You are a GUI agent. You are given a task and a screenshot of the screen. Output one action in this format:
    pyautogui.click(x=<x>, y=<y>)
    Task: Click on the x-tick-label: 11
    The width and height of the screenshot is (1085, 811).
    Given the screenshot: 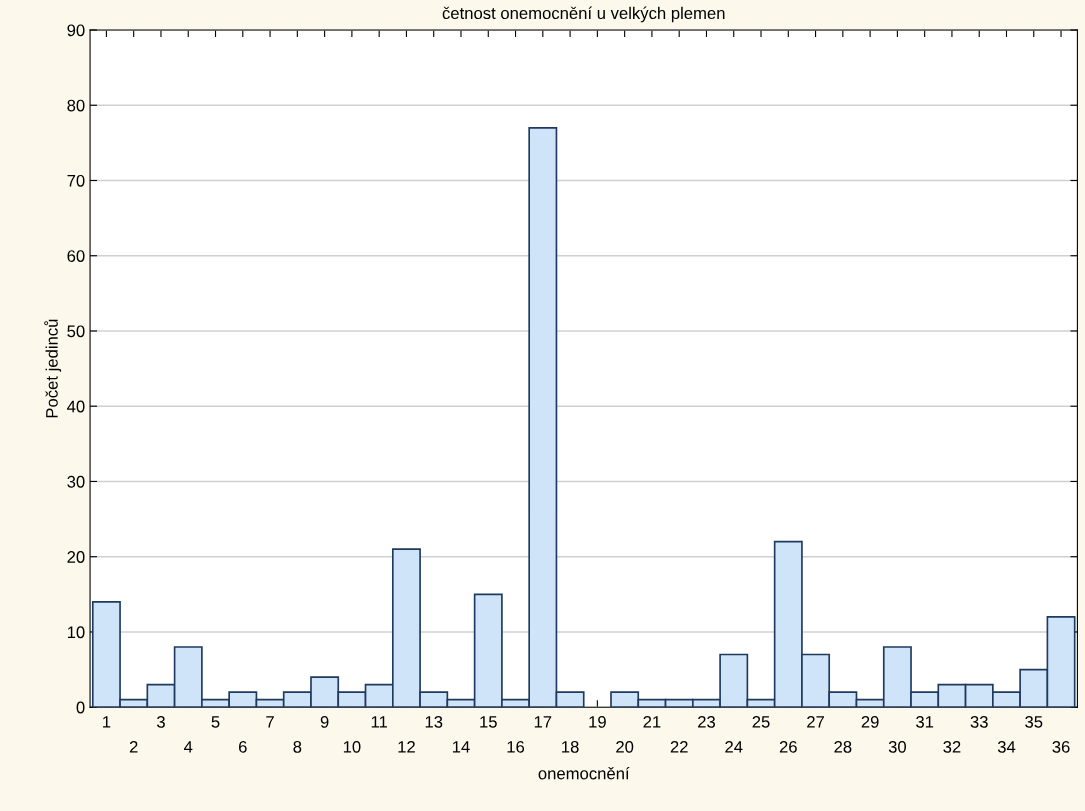 What is the action you would take?
    pyautogui.click(x=379, y=722)
    